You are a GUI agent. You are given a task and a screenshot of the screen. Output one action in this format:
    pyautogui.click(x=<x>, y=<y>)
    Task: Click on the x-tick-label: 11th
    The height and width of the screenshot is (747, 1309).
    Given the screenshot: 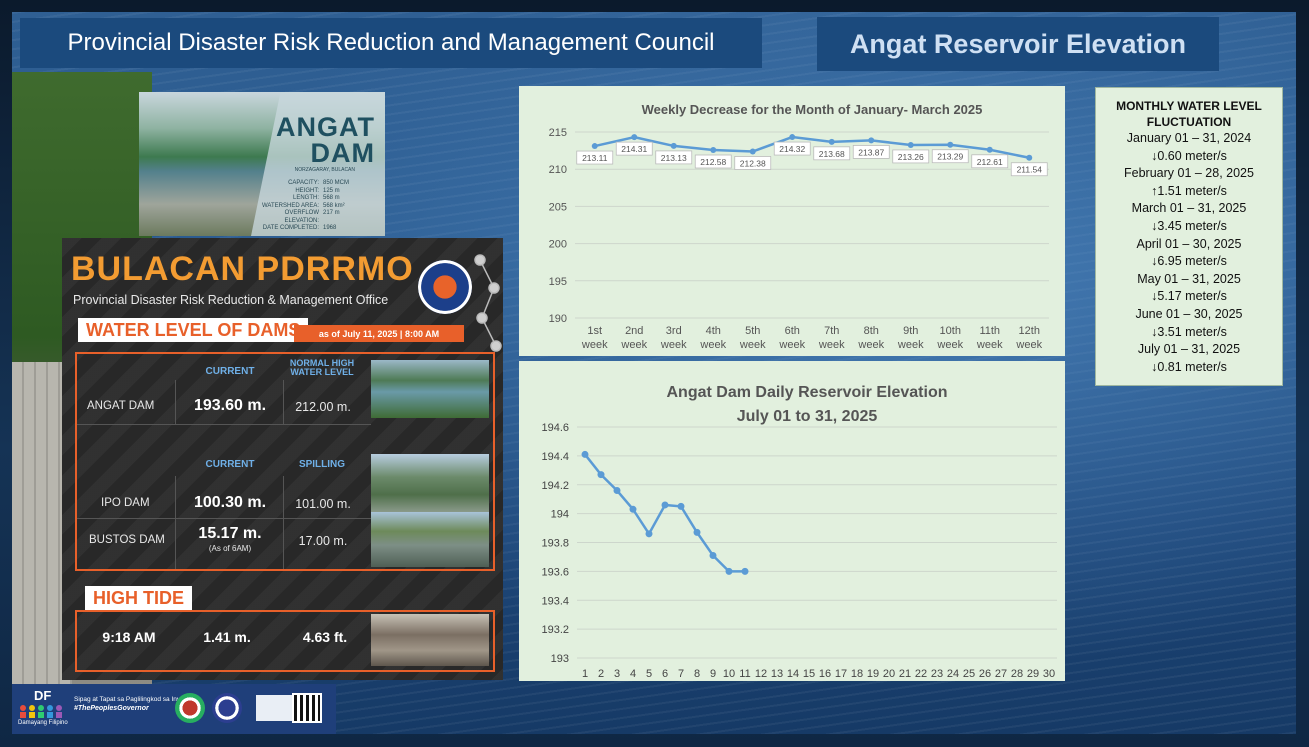 What is the action you would take?
    pyautogui.click(x=989, y=331)
    